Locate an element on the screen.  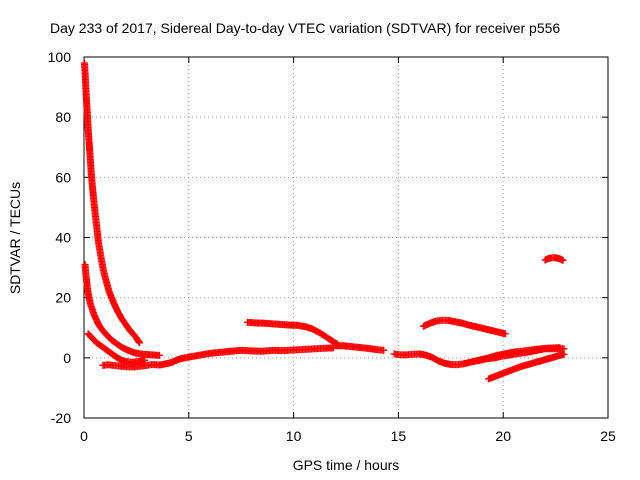
y-tick-label: 80 is located at coordinates (63, 117).